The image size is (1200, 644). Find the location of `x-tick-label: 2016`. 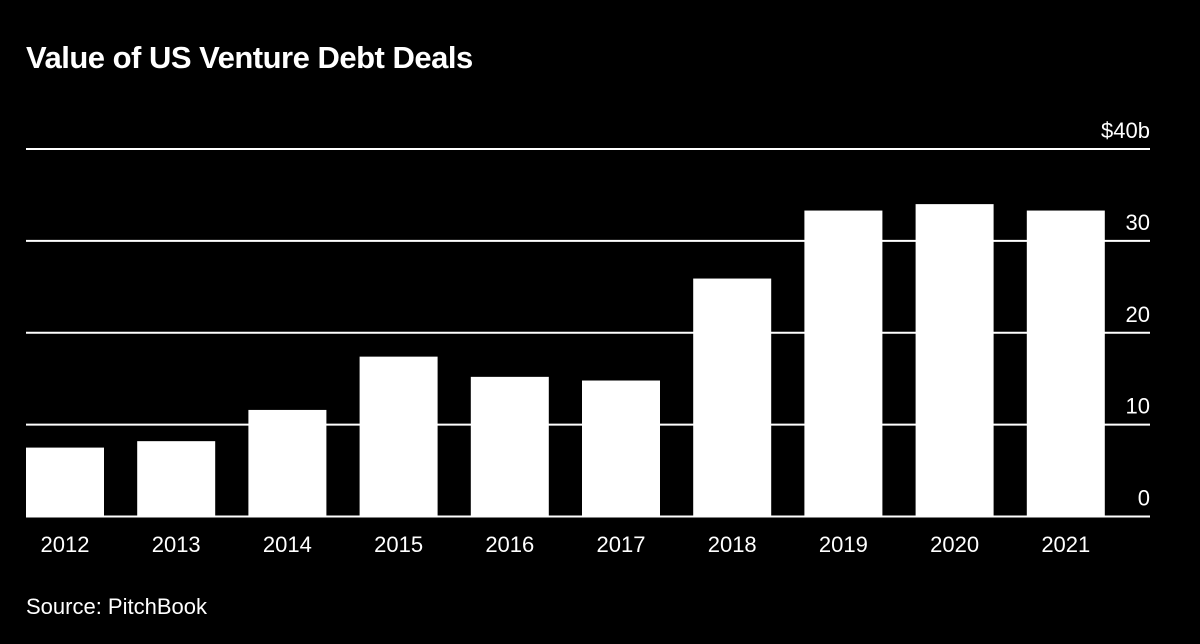

x-tick-label: 2016 is located at coordinates (509, 544).